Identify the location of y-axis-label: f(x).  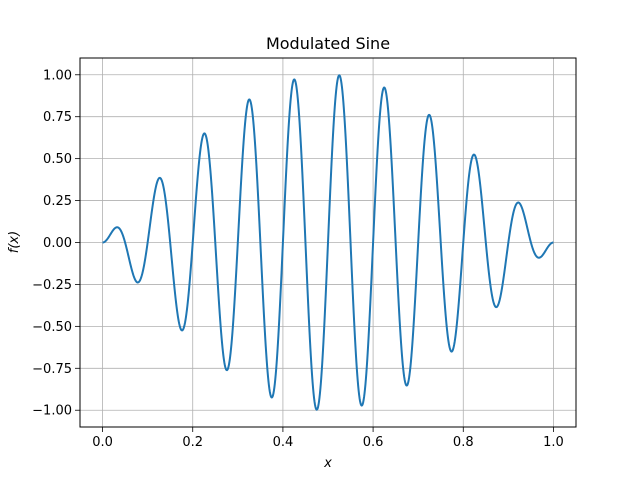
(14, 242).